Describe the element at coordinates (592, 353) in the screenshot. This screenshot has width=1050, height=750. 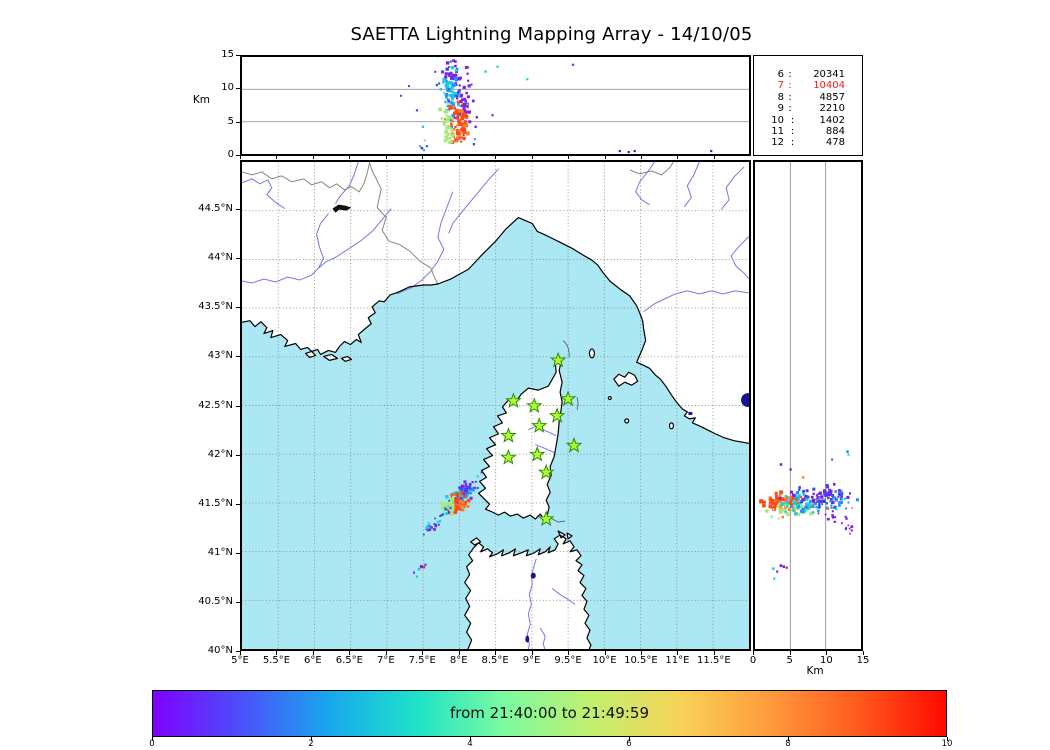
I see `capraia-island-stroke` at that location.